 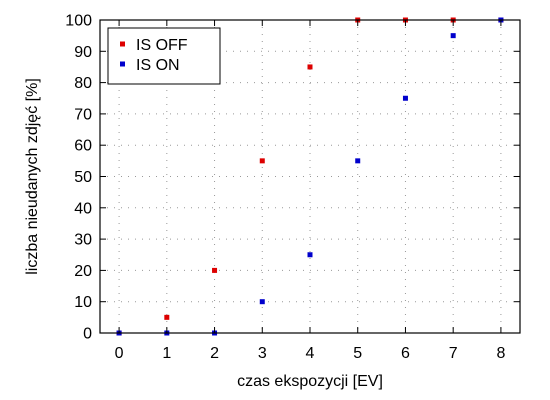 What do you see at coordinates (83, 52) in the screenshot?
I see `y-tick-label: 90` at bounding box center [83, 52].